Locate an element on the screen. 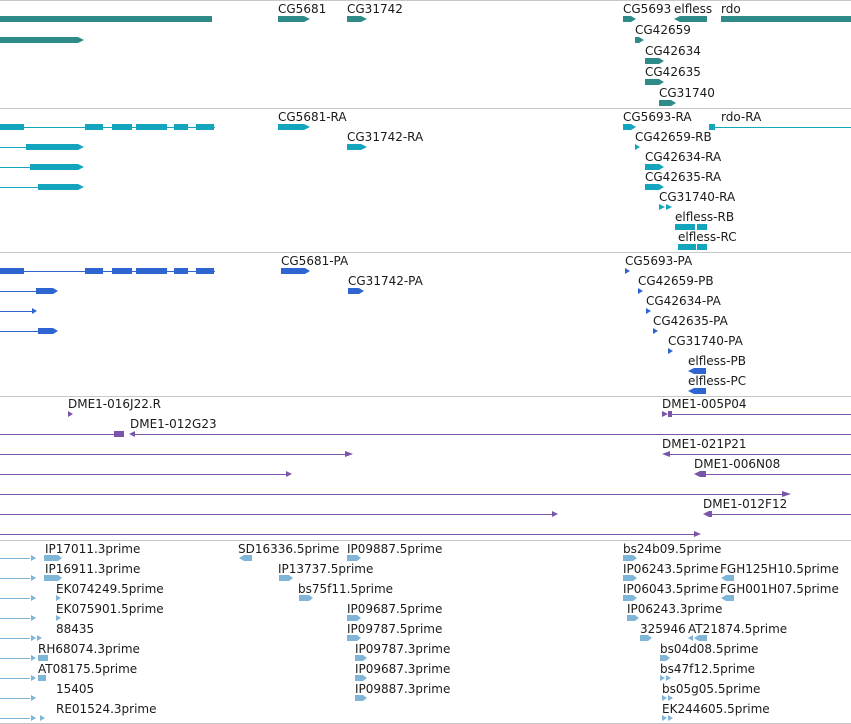  gene-label: CG5693 is located at coordinates (647, 9).